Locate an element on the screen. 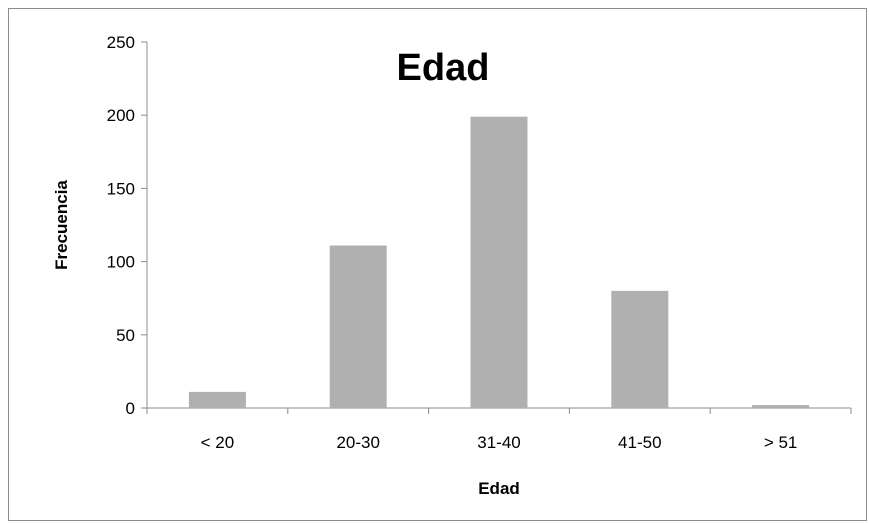 The height and width of the screenshot is (523, 869). y-axis-title: Frecuencia is located at coordinates (61, 225).